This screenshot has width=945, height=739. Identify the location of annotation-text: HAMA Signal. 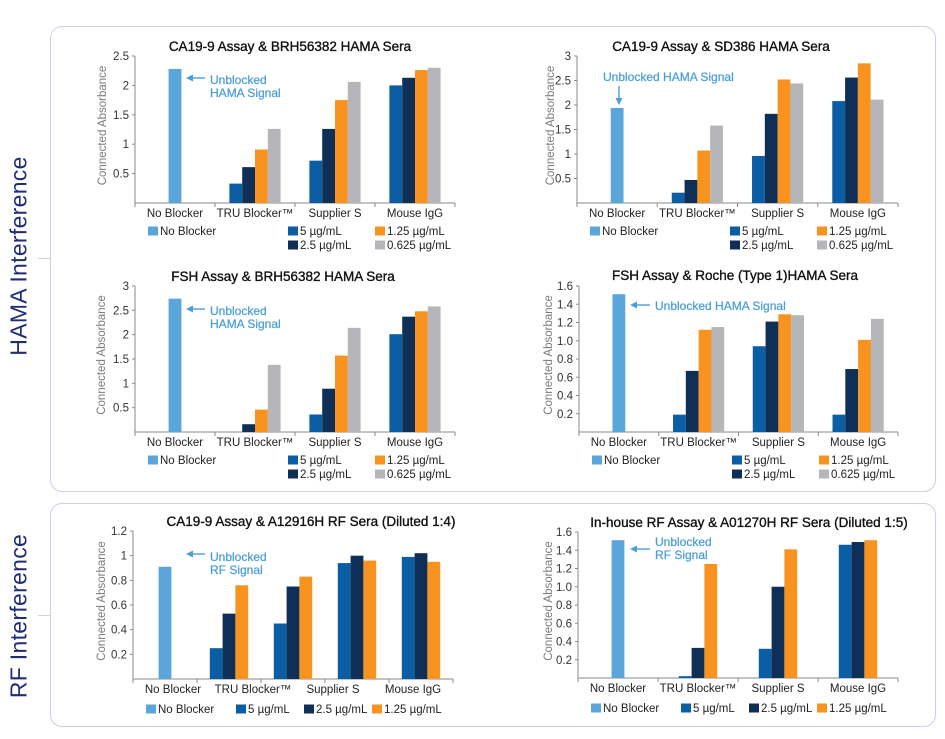
(245, 93).